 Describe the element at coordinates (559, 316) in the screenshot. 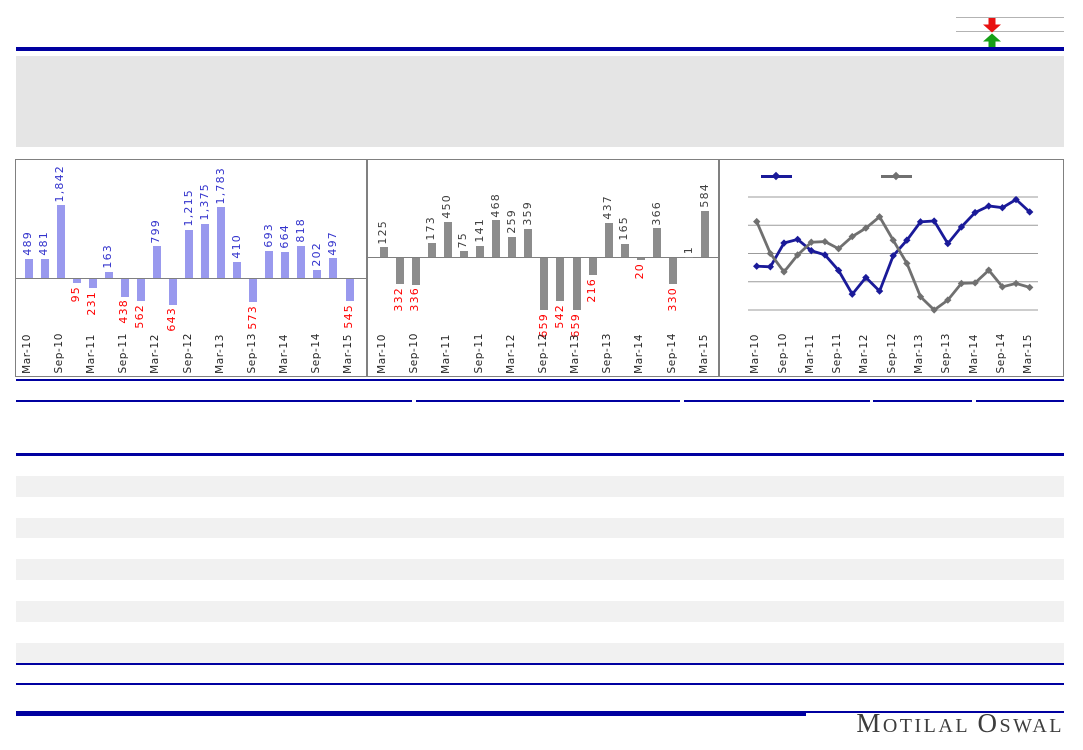

I see `bar-value-label: 542` at that location.